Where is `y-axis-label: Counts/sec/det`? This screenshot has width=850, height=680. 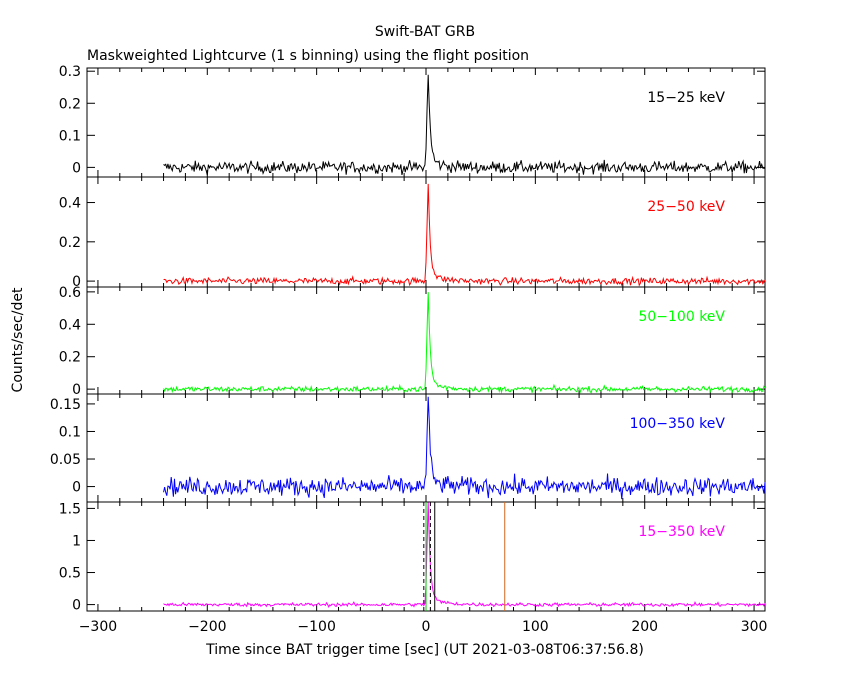
y-axis-label: Counts/sec/det is located at coordinates (18, 339).